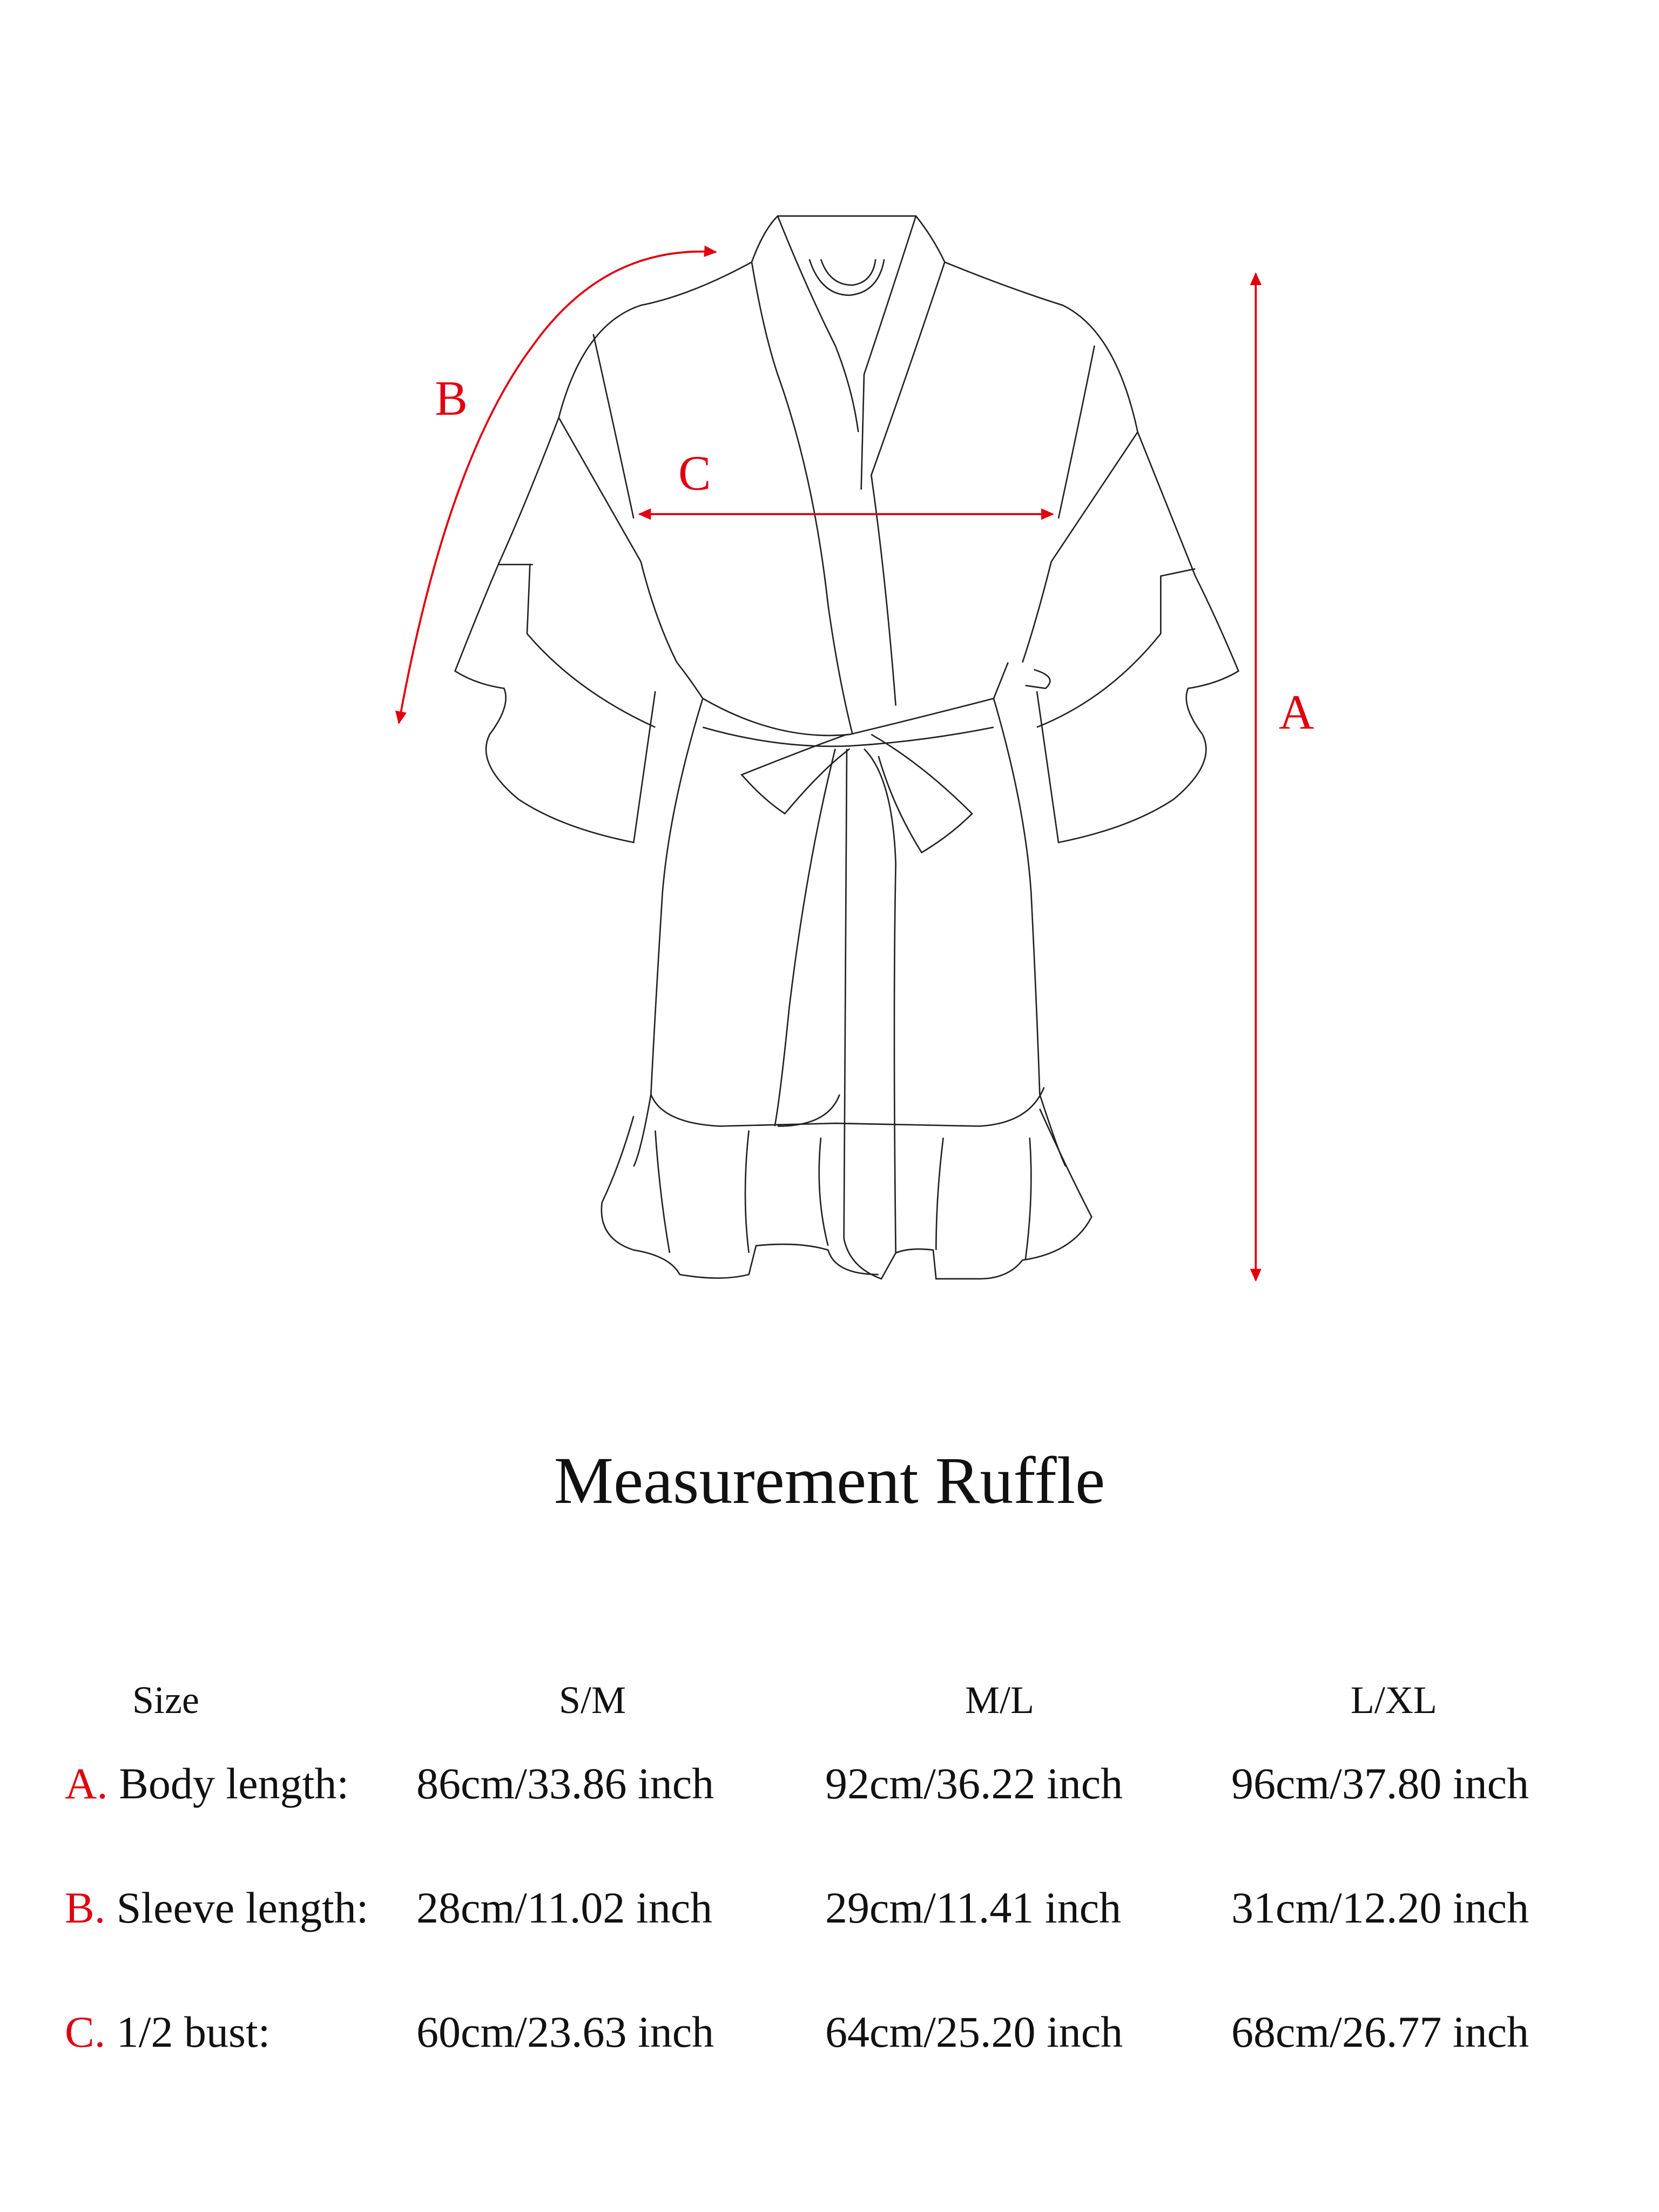 This screenshot has height=2212, width=1659. I want to click on table-cell: 96cm/37.80 inch, so click(1380, 1783).